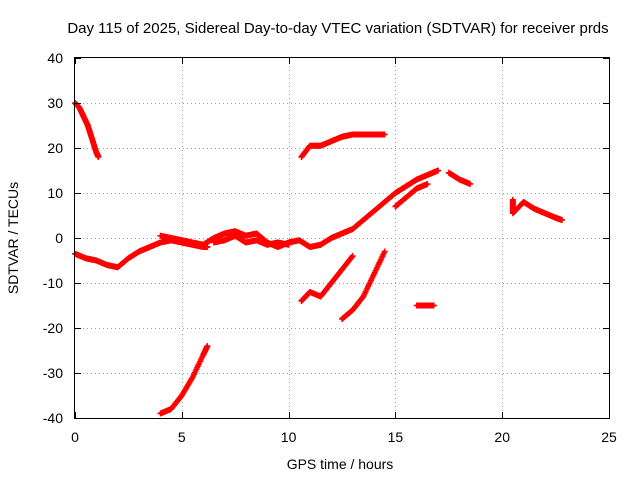  Describe the element at coordinates (55, 148) in the screenshot. I see `y-tick-label: 20` at that location.